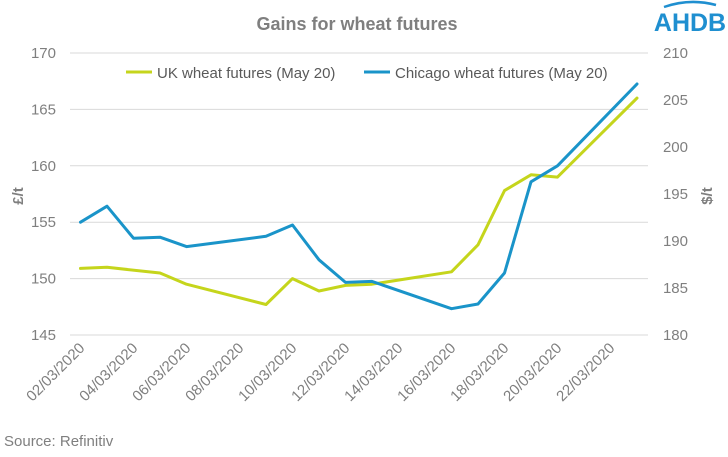 The width and height of the screenshot is (728, 457). Describe the element at coordinates (356, 24) in the screenshot. I see `chart-title: Gains for wheat futures` at that location.